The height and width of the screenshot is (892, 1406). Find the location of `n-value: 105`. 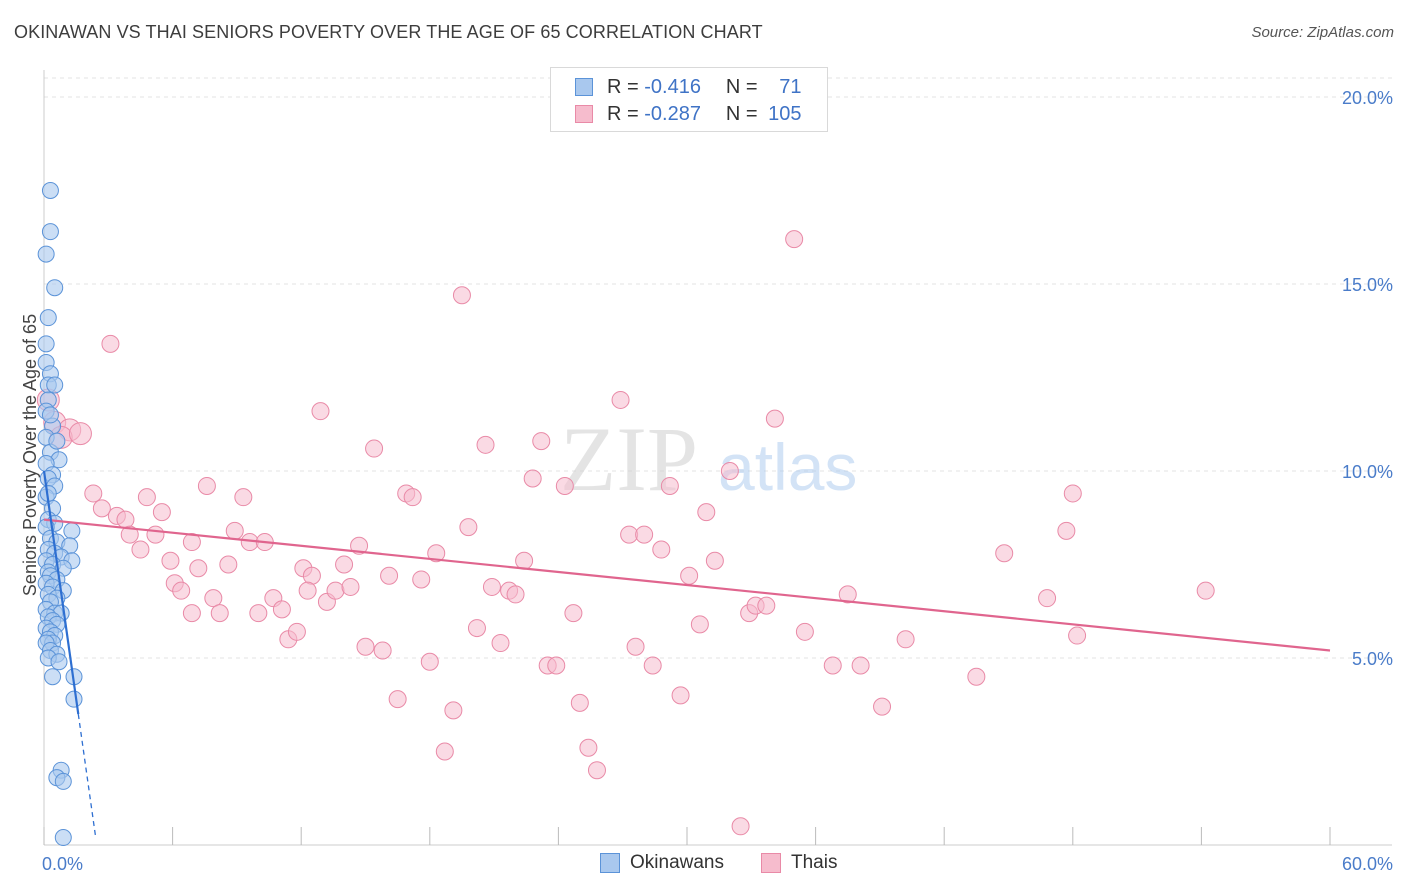

n-value: 105 is located at coordinates (785, 113).